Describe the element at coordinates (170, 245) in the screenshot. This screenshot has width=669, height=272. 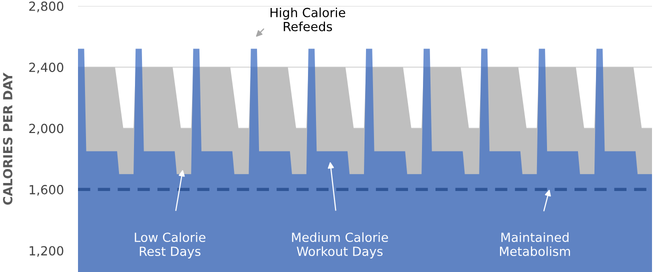
I see `annotation: Low Calorie Rest Days` at that location.